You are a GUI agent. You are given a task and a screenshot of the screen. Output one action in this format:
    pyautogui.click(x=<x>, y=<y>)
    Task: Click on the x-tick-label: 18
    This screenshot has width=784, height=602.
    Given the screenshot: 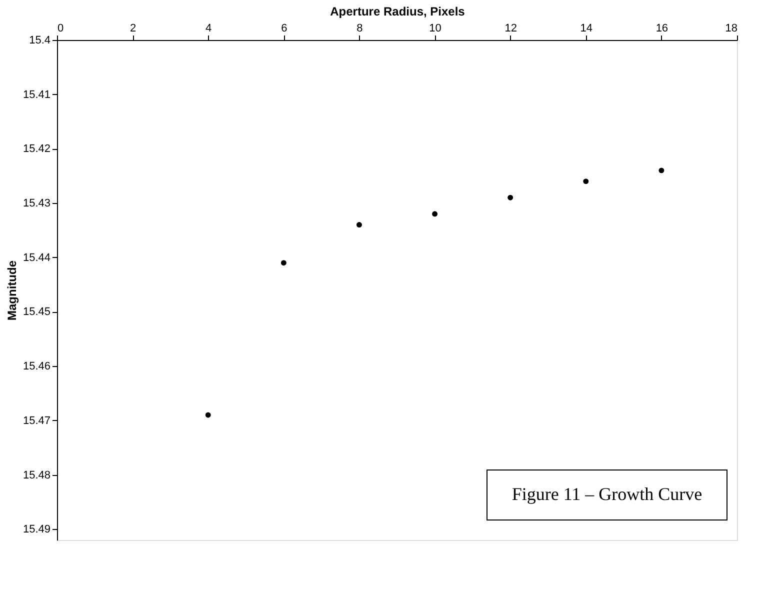 What is the action you would take?
    pyautogui.click(x=731, y=28)
    